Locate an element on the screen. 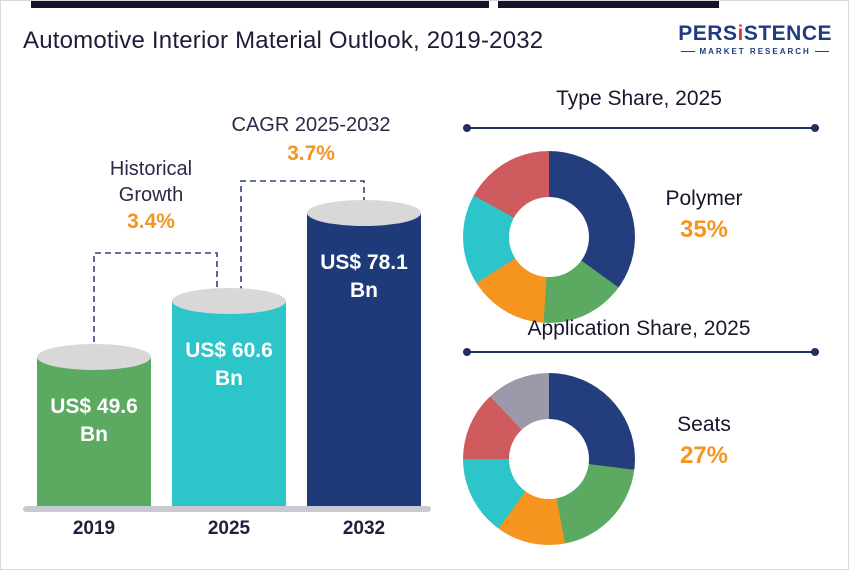 The width and height of the screenshot is (849, 570). bar-2025-value-label: US$ 60.6 Bn is located at coordinates (229, 347).